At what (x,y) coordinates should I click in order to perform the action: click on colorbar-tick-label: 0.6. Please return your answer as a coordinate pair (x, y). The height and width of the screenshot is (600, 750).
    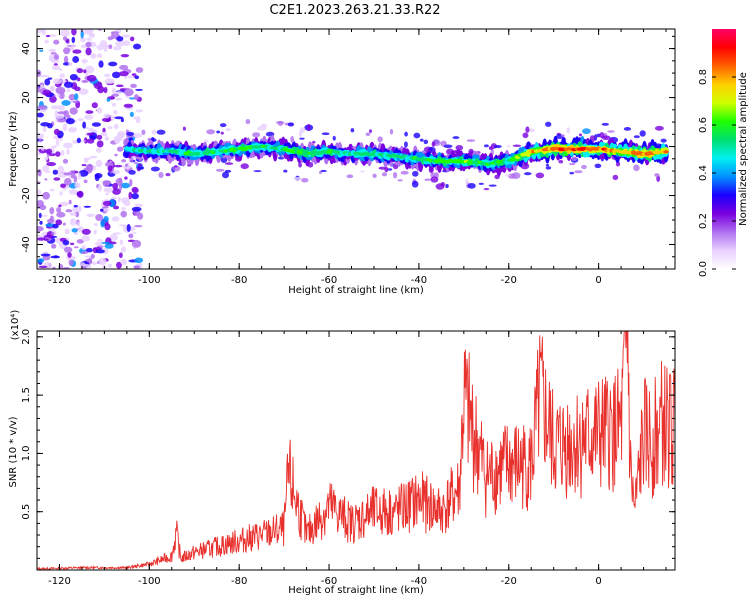
    Looking at the image, I should click on (703, 125).